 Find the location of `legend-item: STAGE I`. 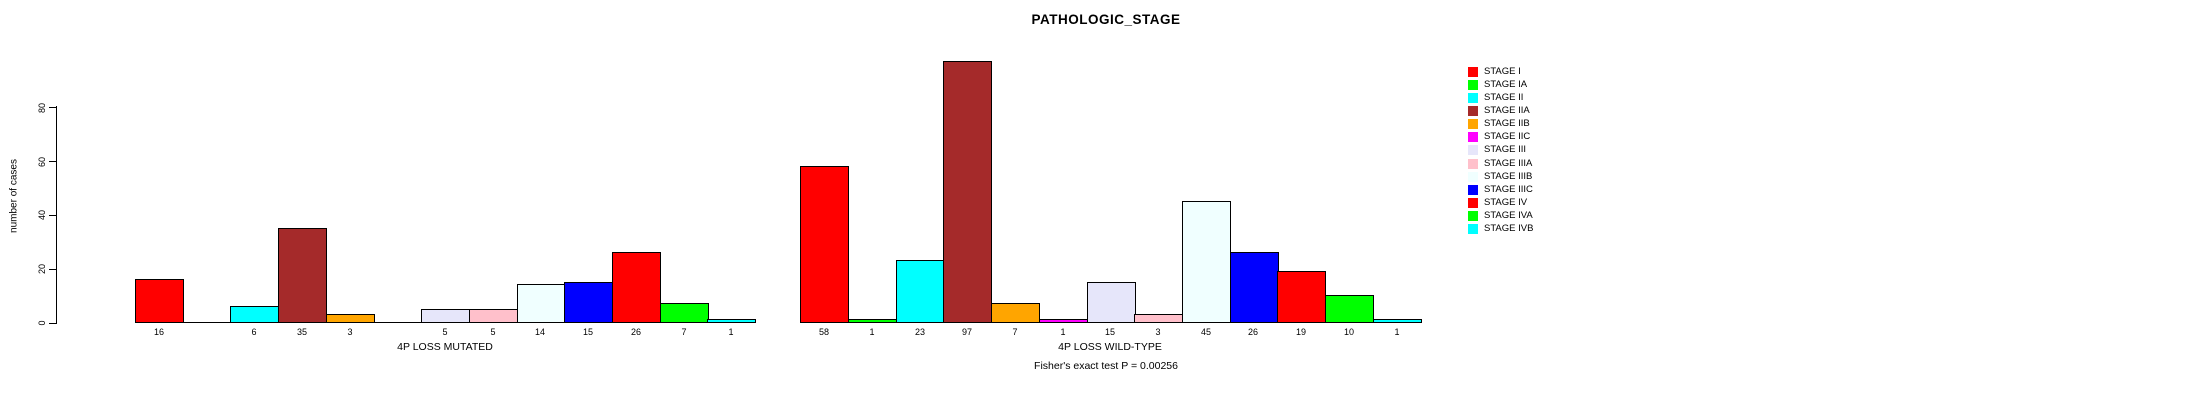

legend-item: STAGE I is located at coordinates (1494, 71).